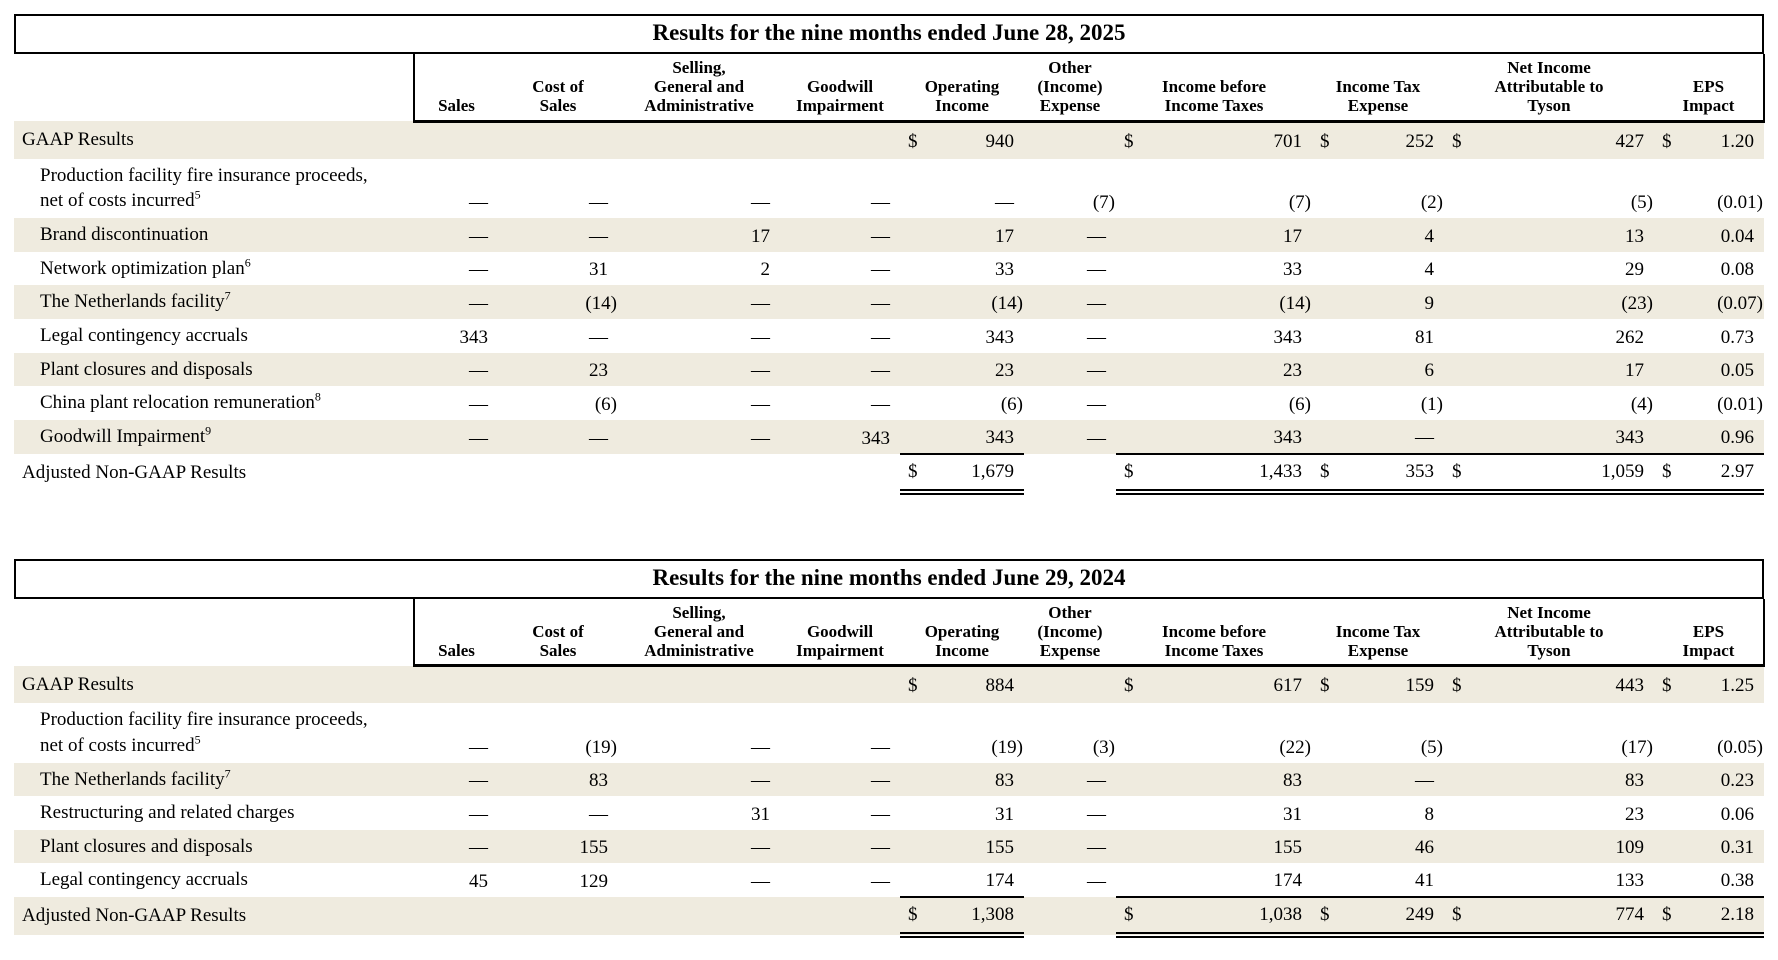 This screenshot has height=960, width=1778. I want to click on cell-value: 129, so click(594, 882).